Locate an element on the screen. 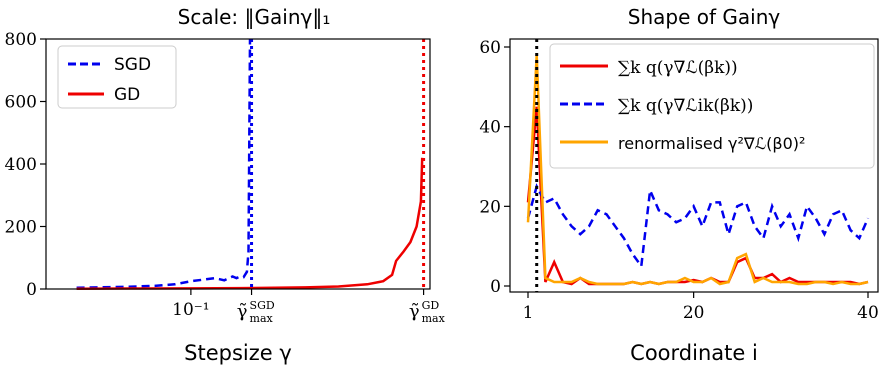  legend-blue-label: ∑k q(γ∇ℒik(βk)) is located at coordinates (685, 106).